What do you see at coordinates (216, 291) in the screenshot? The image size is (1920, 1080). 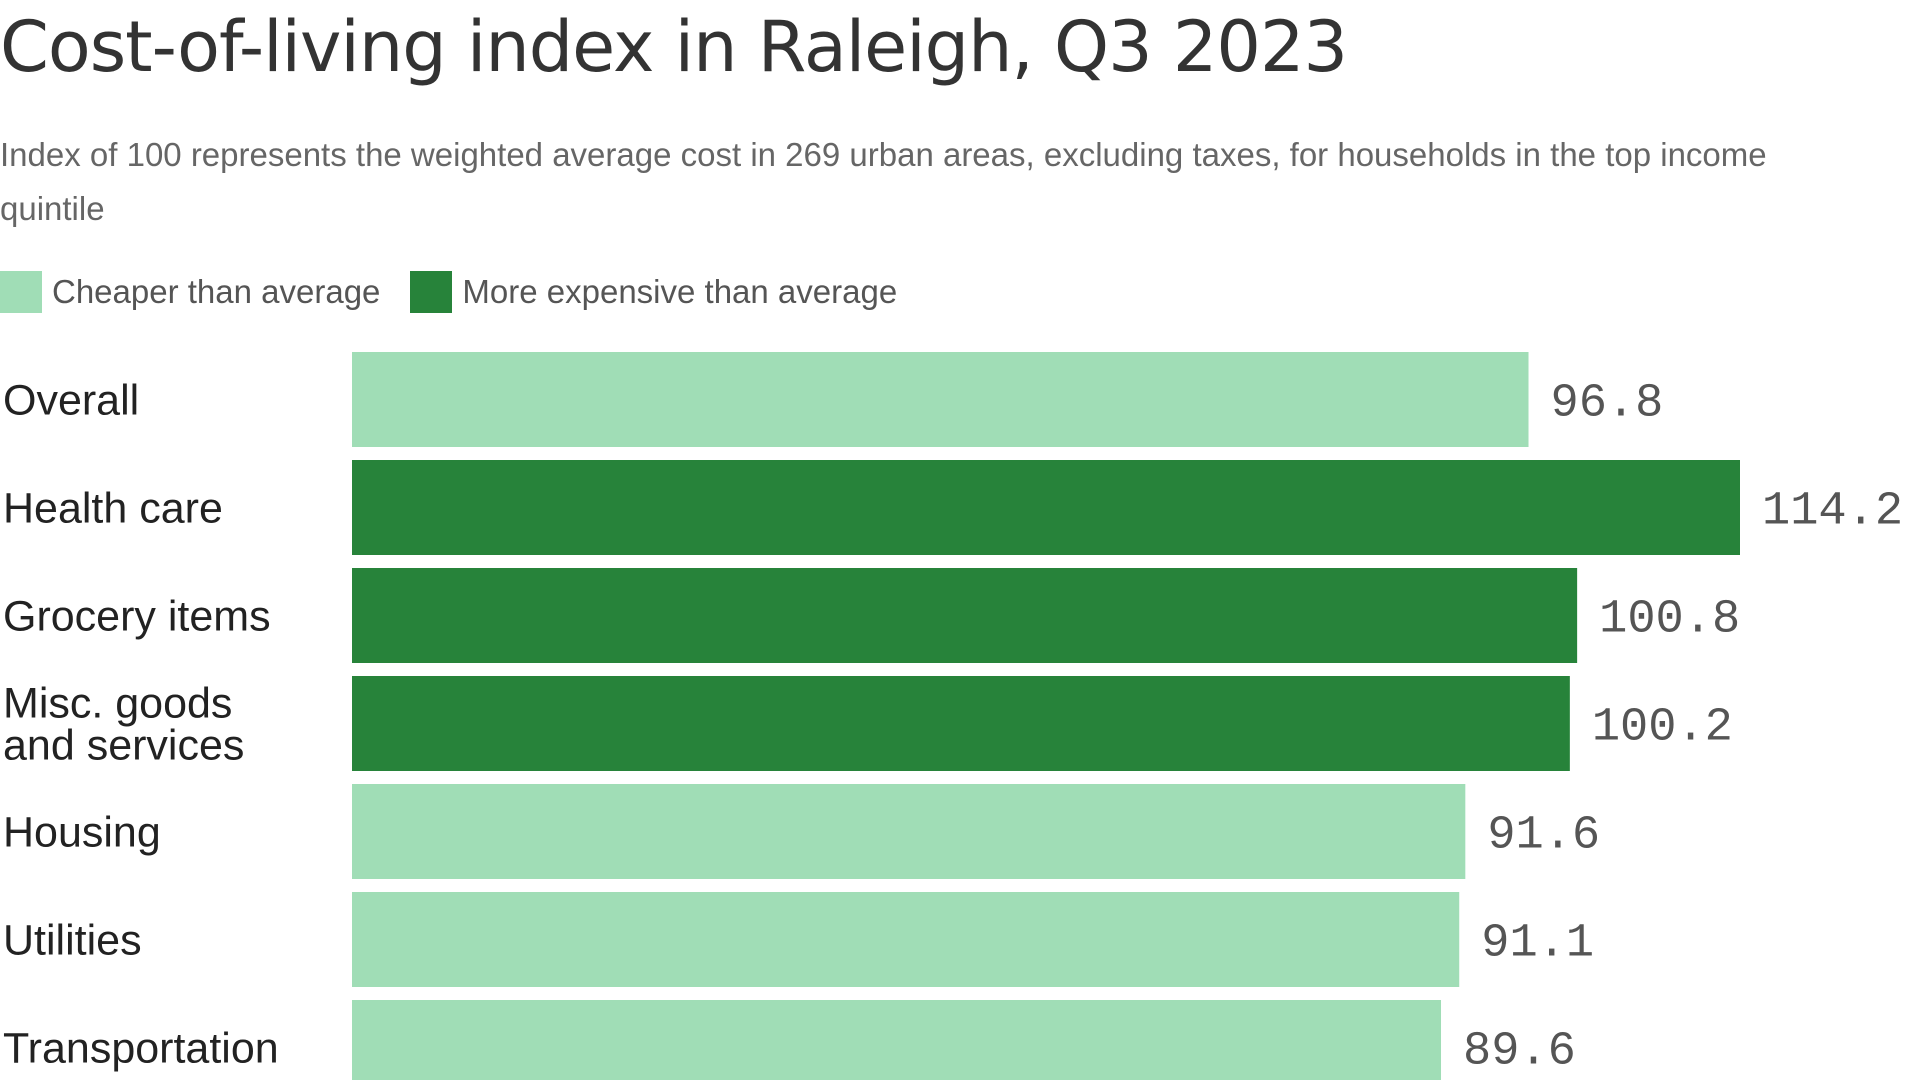 I see `legend-label-cheaper: Cheaper than average` at bounding box center [216, 291].